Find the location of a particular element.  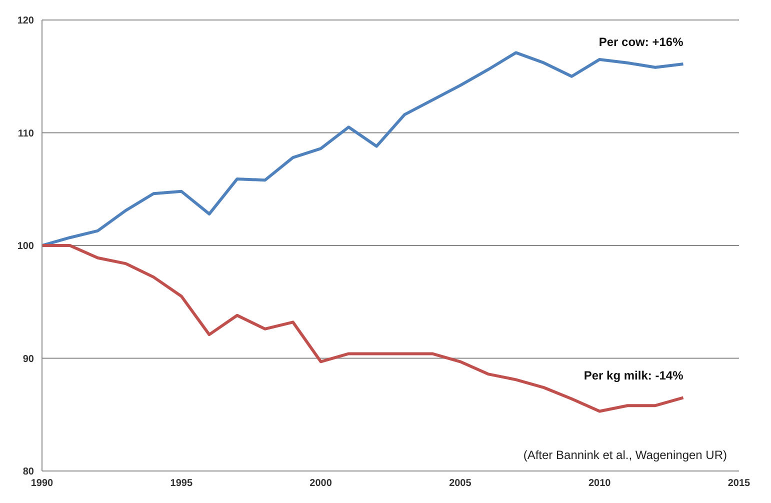

x-tick-label: 1995 is located at coordinates (181, 484).